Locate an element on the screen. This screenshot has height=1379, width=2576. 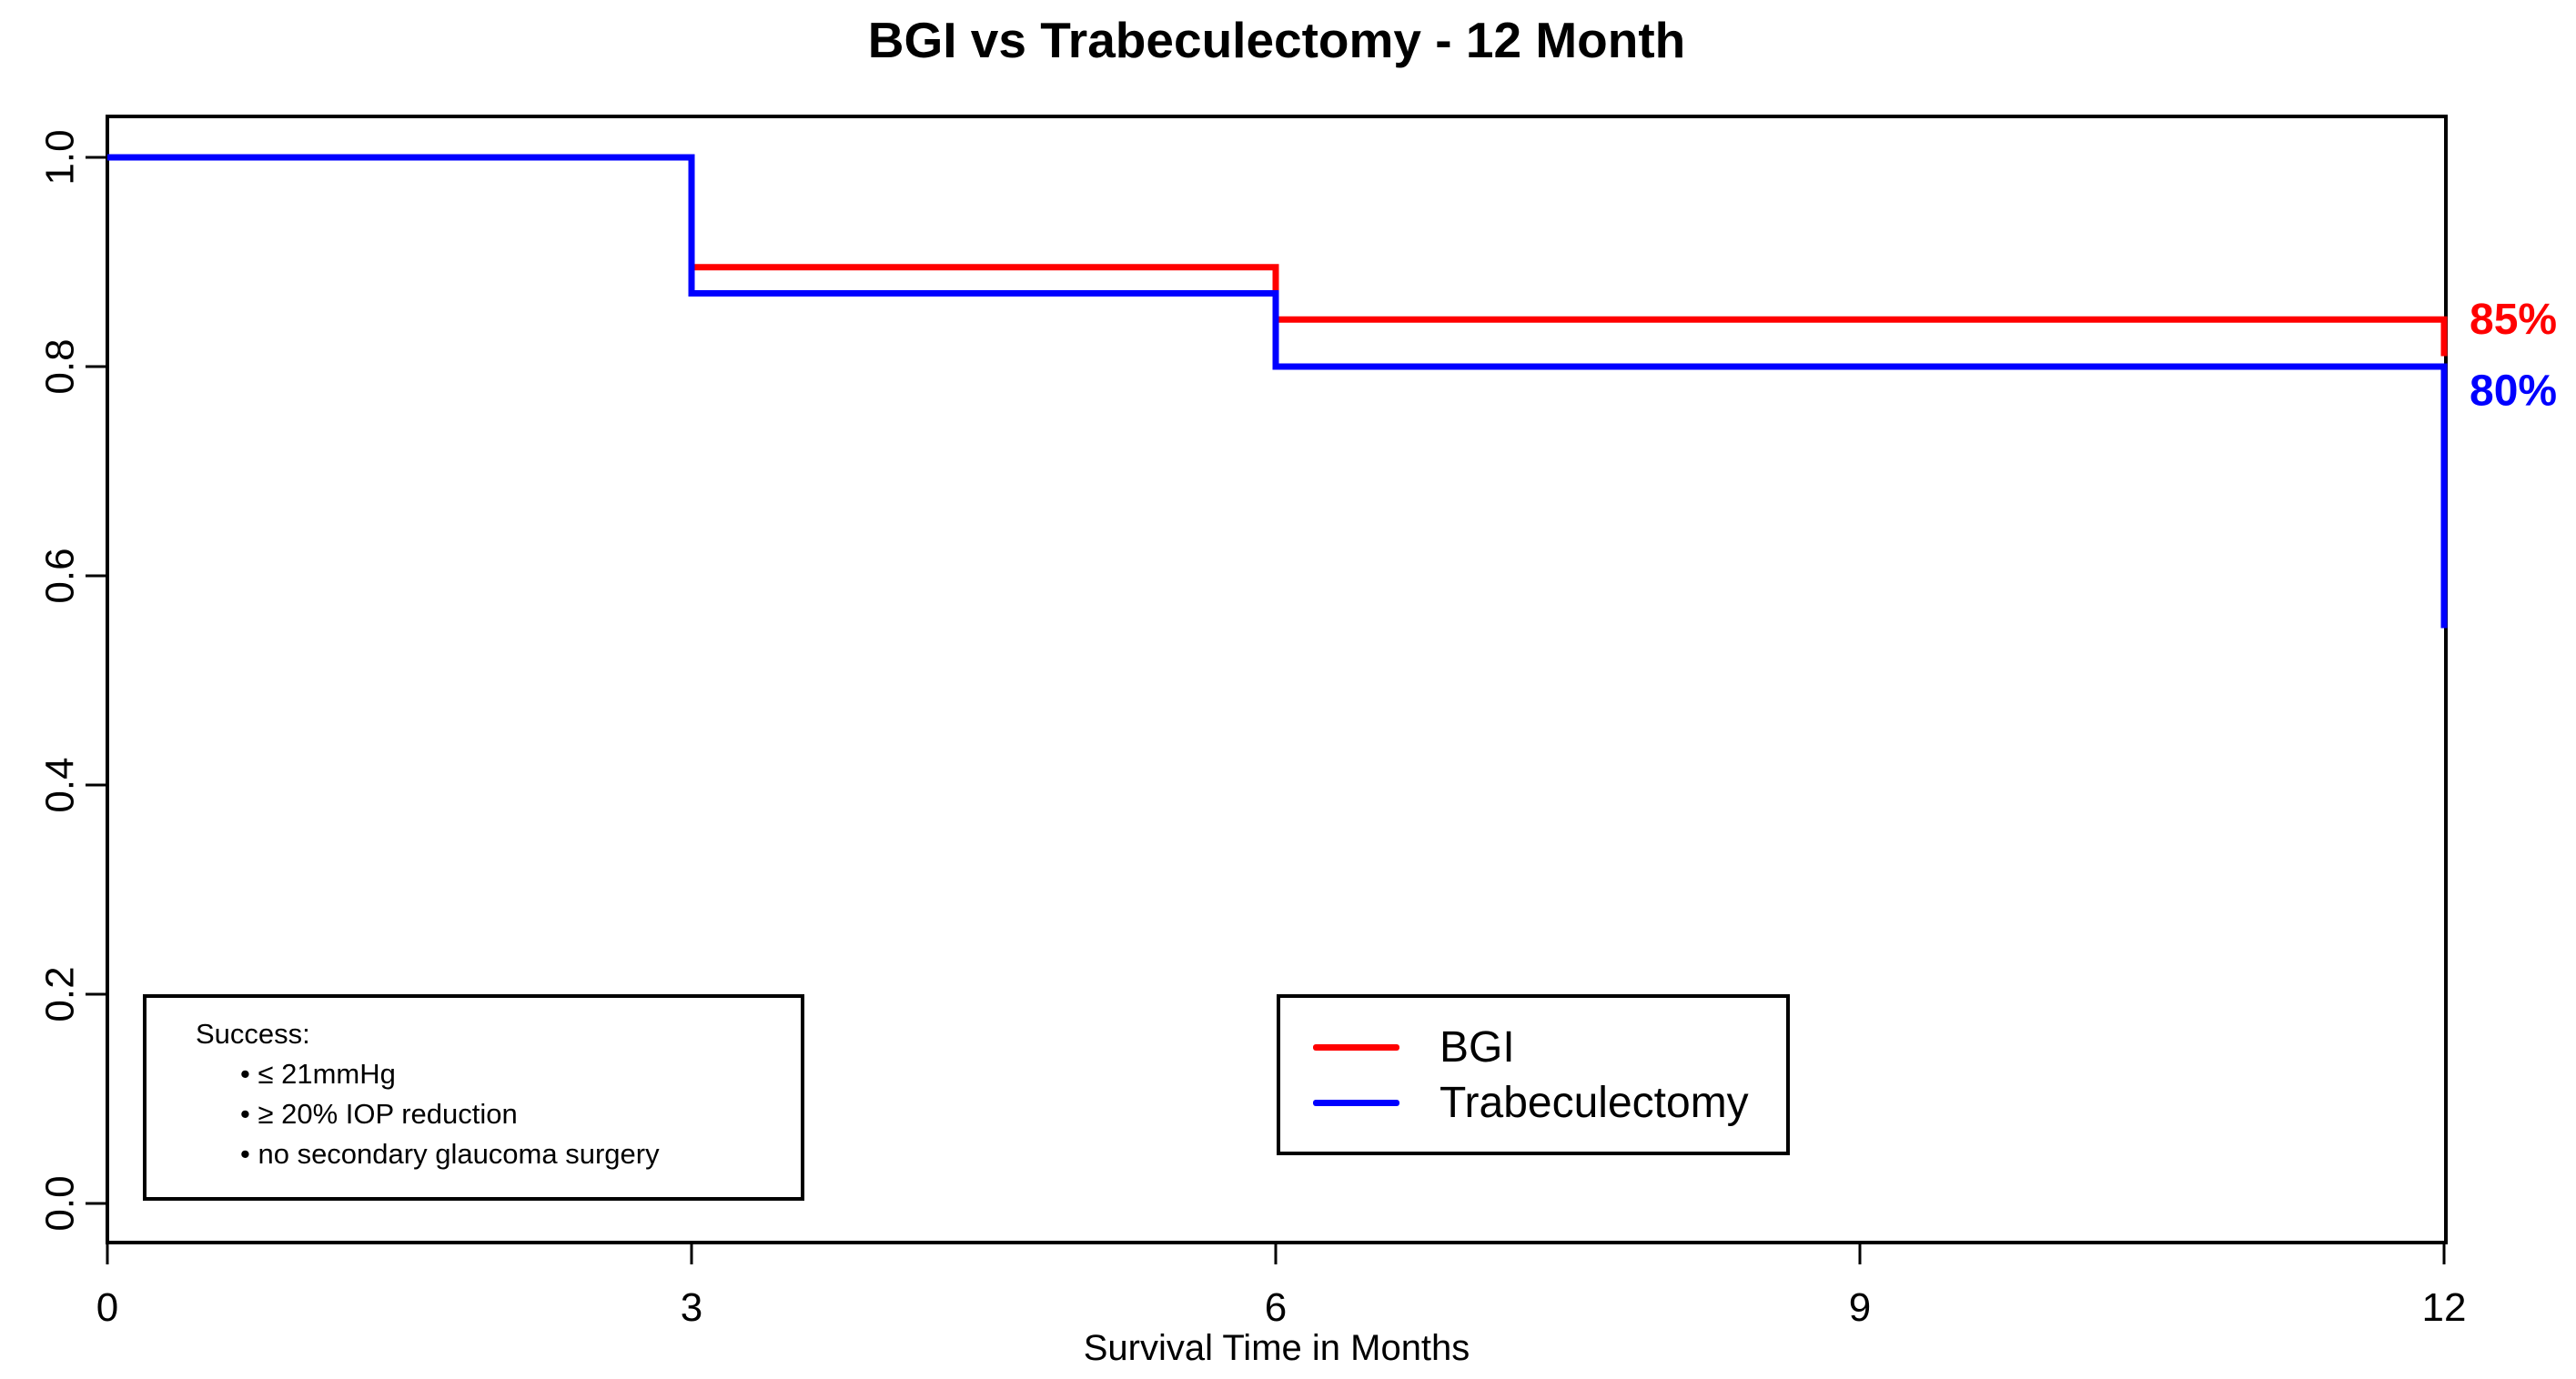
y-tick-label: 0.8 is located at coordinates (61, 366).